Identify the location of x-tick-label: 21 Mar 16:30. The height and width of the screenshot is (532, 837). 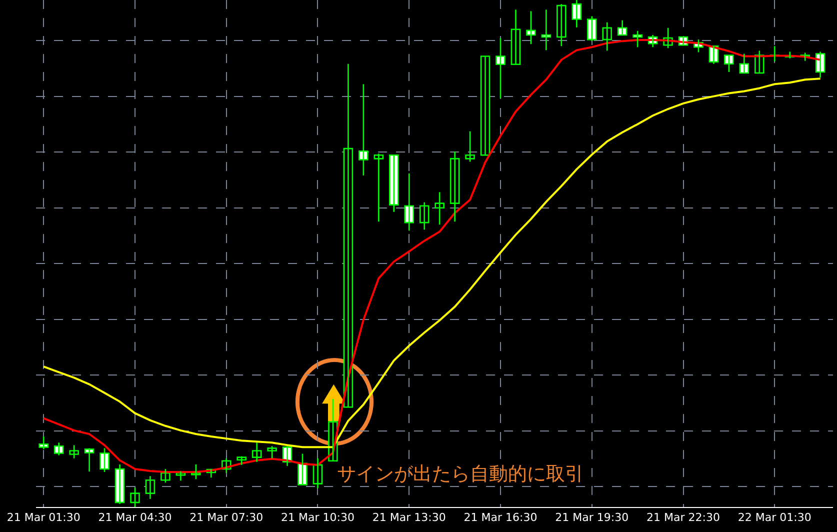
(501, 517).